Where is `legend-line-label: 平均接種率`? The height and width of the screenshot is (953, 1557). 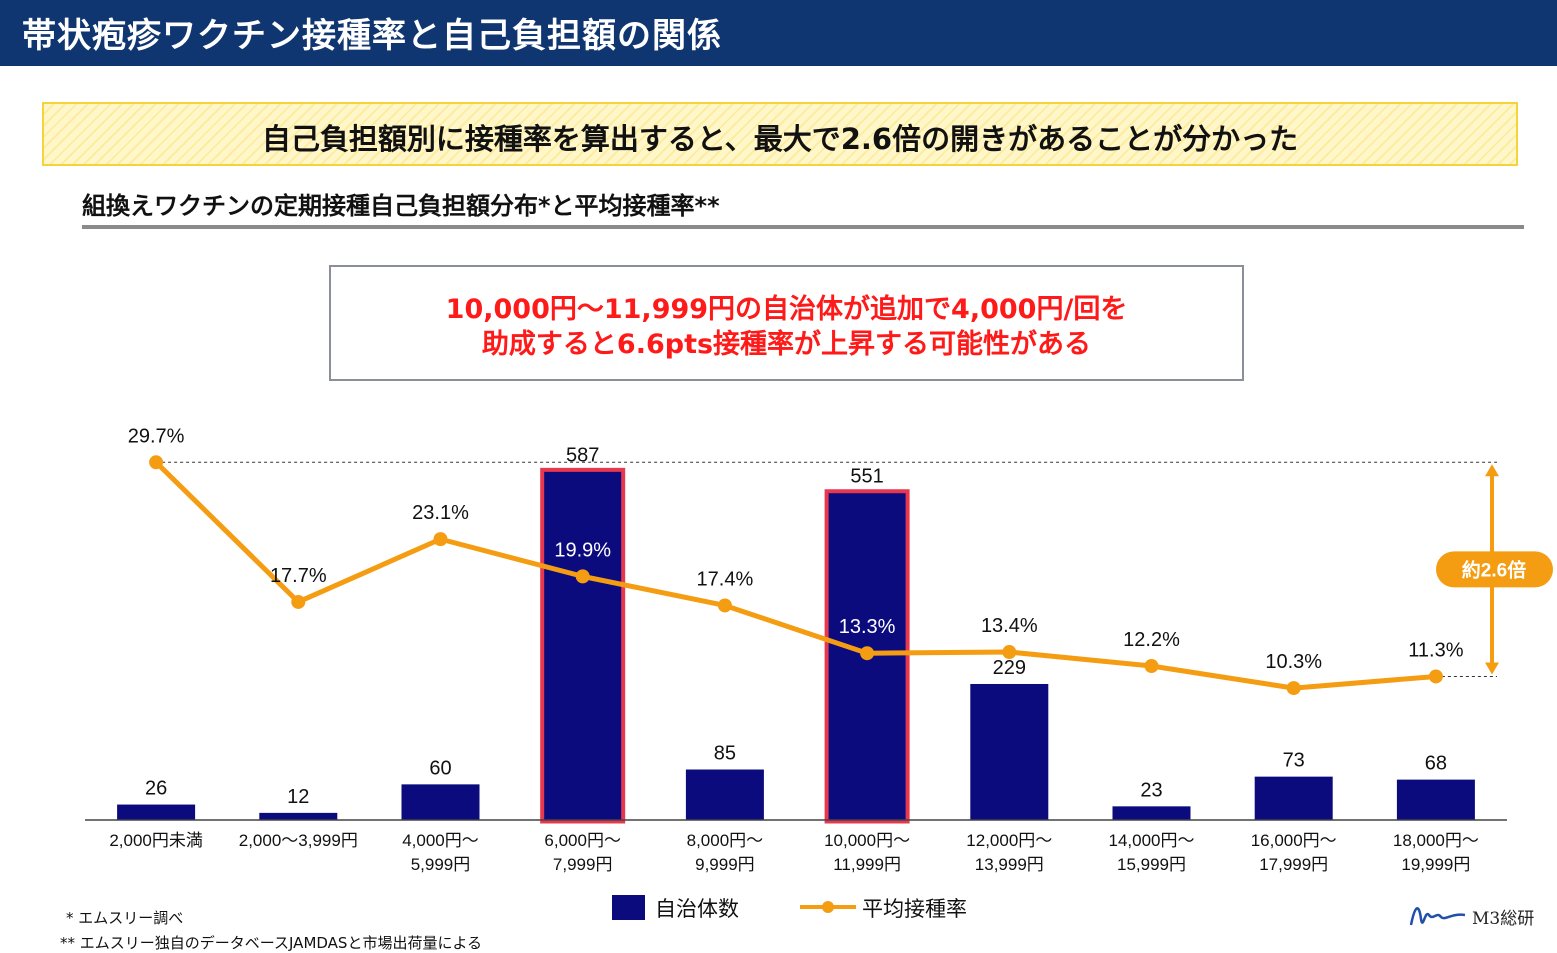 legend-line-label: 平均接種率 is located at coordinates (914, 909).